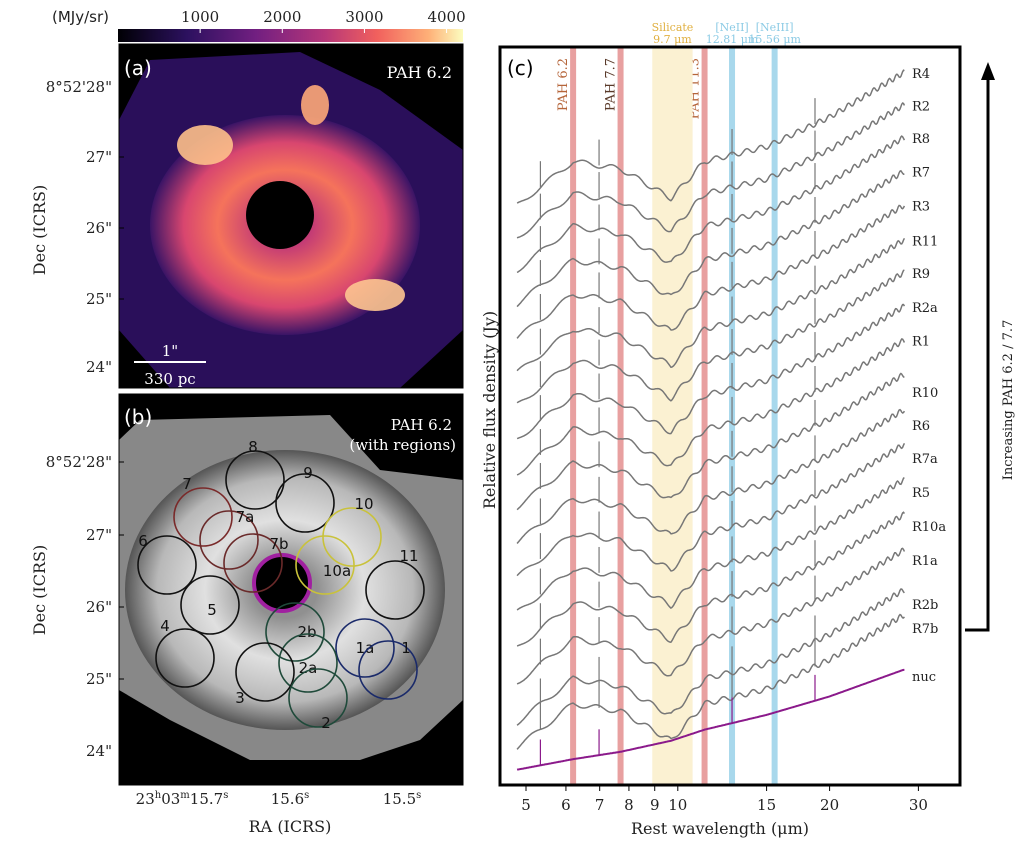 The image size is (1024, 850). What do you see at coordinates (308, 663) in the screenshot?
I see `region-circle-2a` at bounding box center [308, 663].